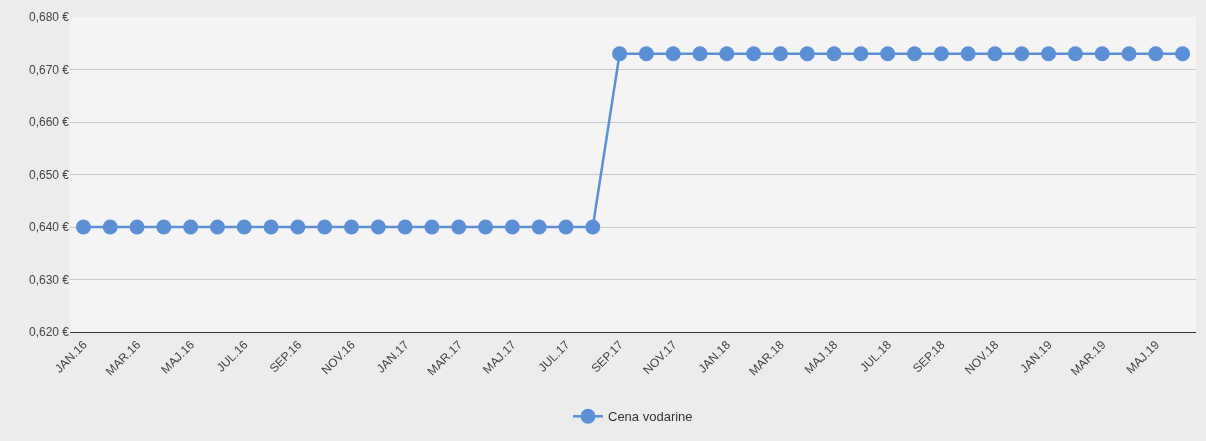  Describe the element at coordinates (49, 174) in the screenshot. I see `y-tick-label: 0,650 €` at that location.